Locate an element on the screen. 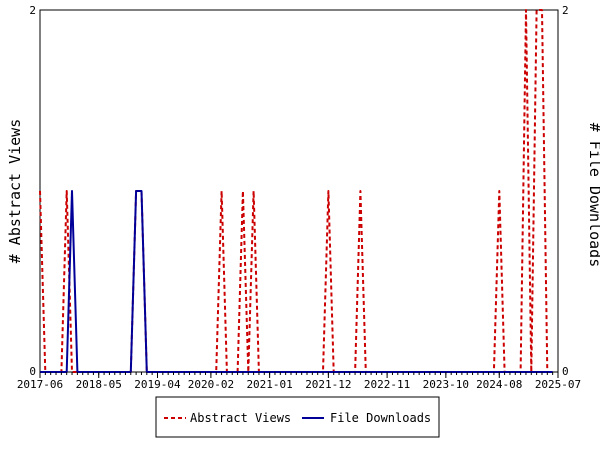 Image resolution: width=600 pixels, height=450 pixels. x-tick-label: 2018-05 is located at coordinates (99, 384).